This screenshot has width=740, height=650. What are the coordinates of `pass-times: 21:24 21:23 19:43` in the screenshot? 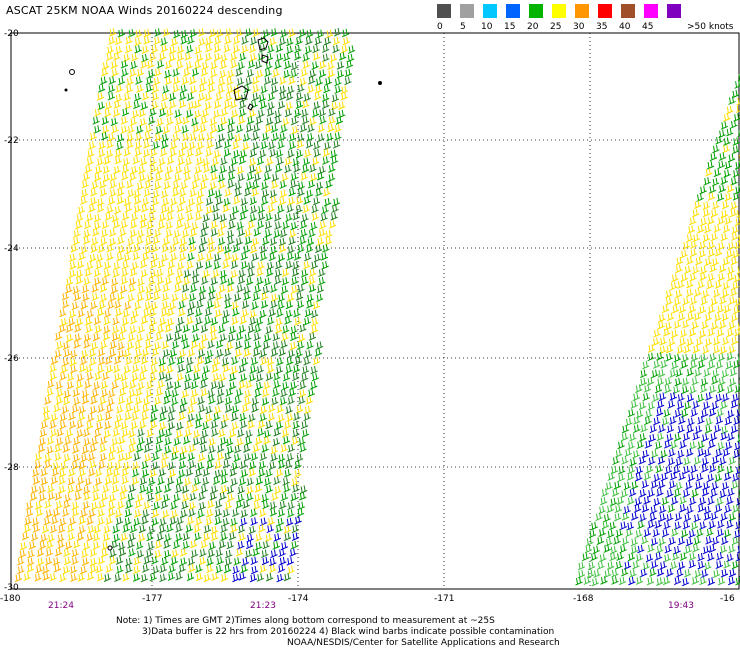 It's located at (371, 606).